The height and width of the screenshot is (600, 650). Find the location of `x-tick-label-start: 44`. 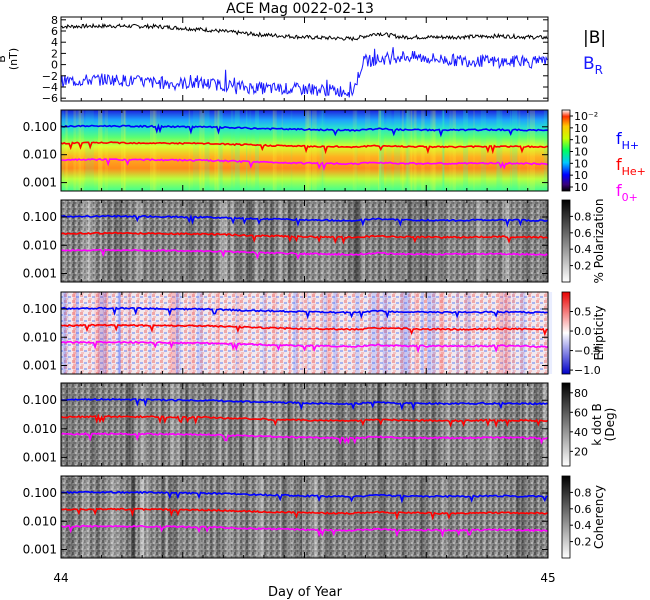

x-tick-label-start: 44 is located at coordinates (60, 578).